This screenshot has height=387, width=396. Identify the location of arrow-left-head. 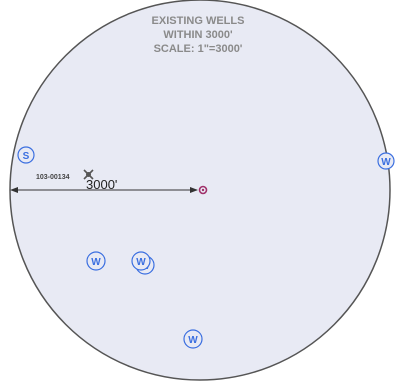
(14, 190).